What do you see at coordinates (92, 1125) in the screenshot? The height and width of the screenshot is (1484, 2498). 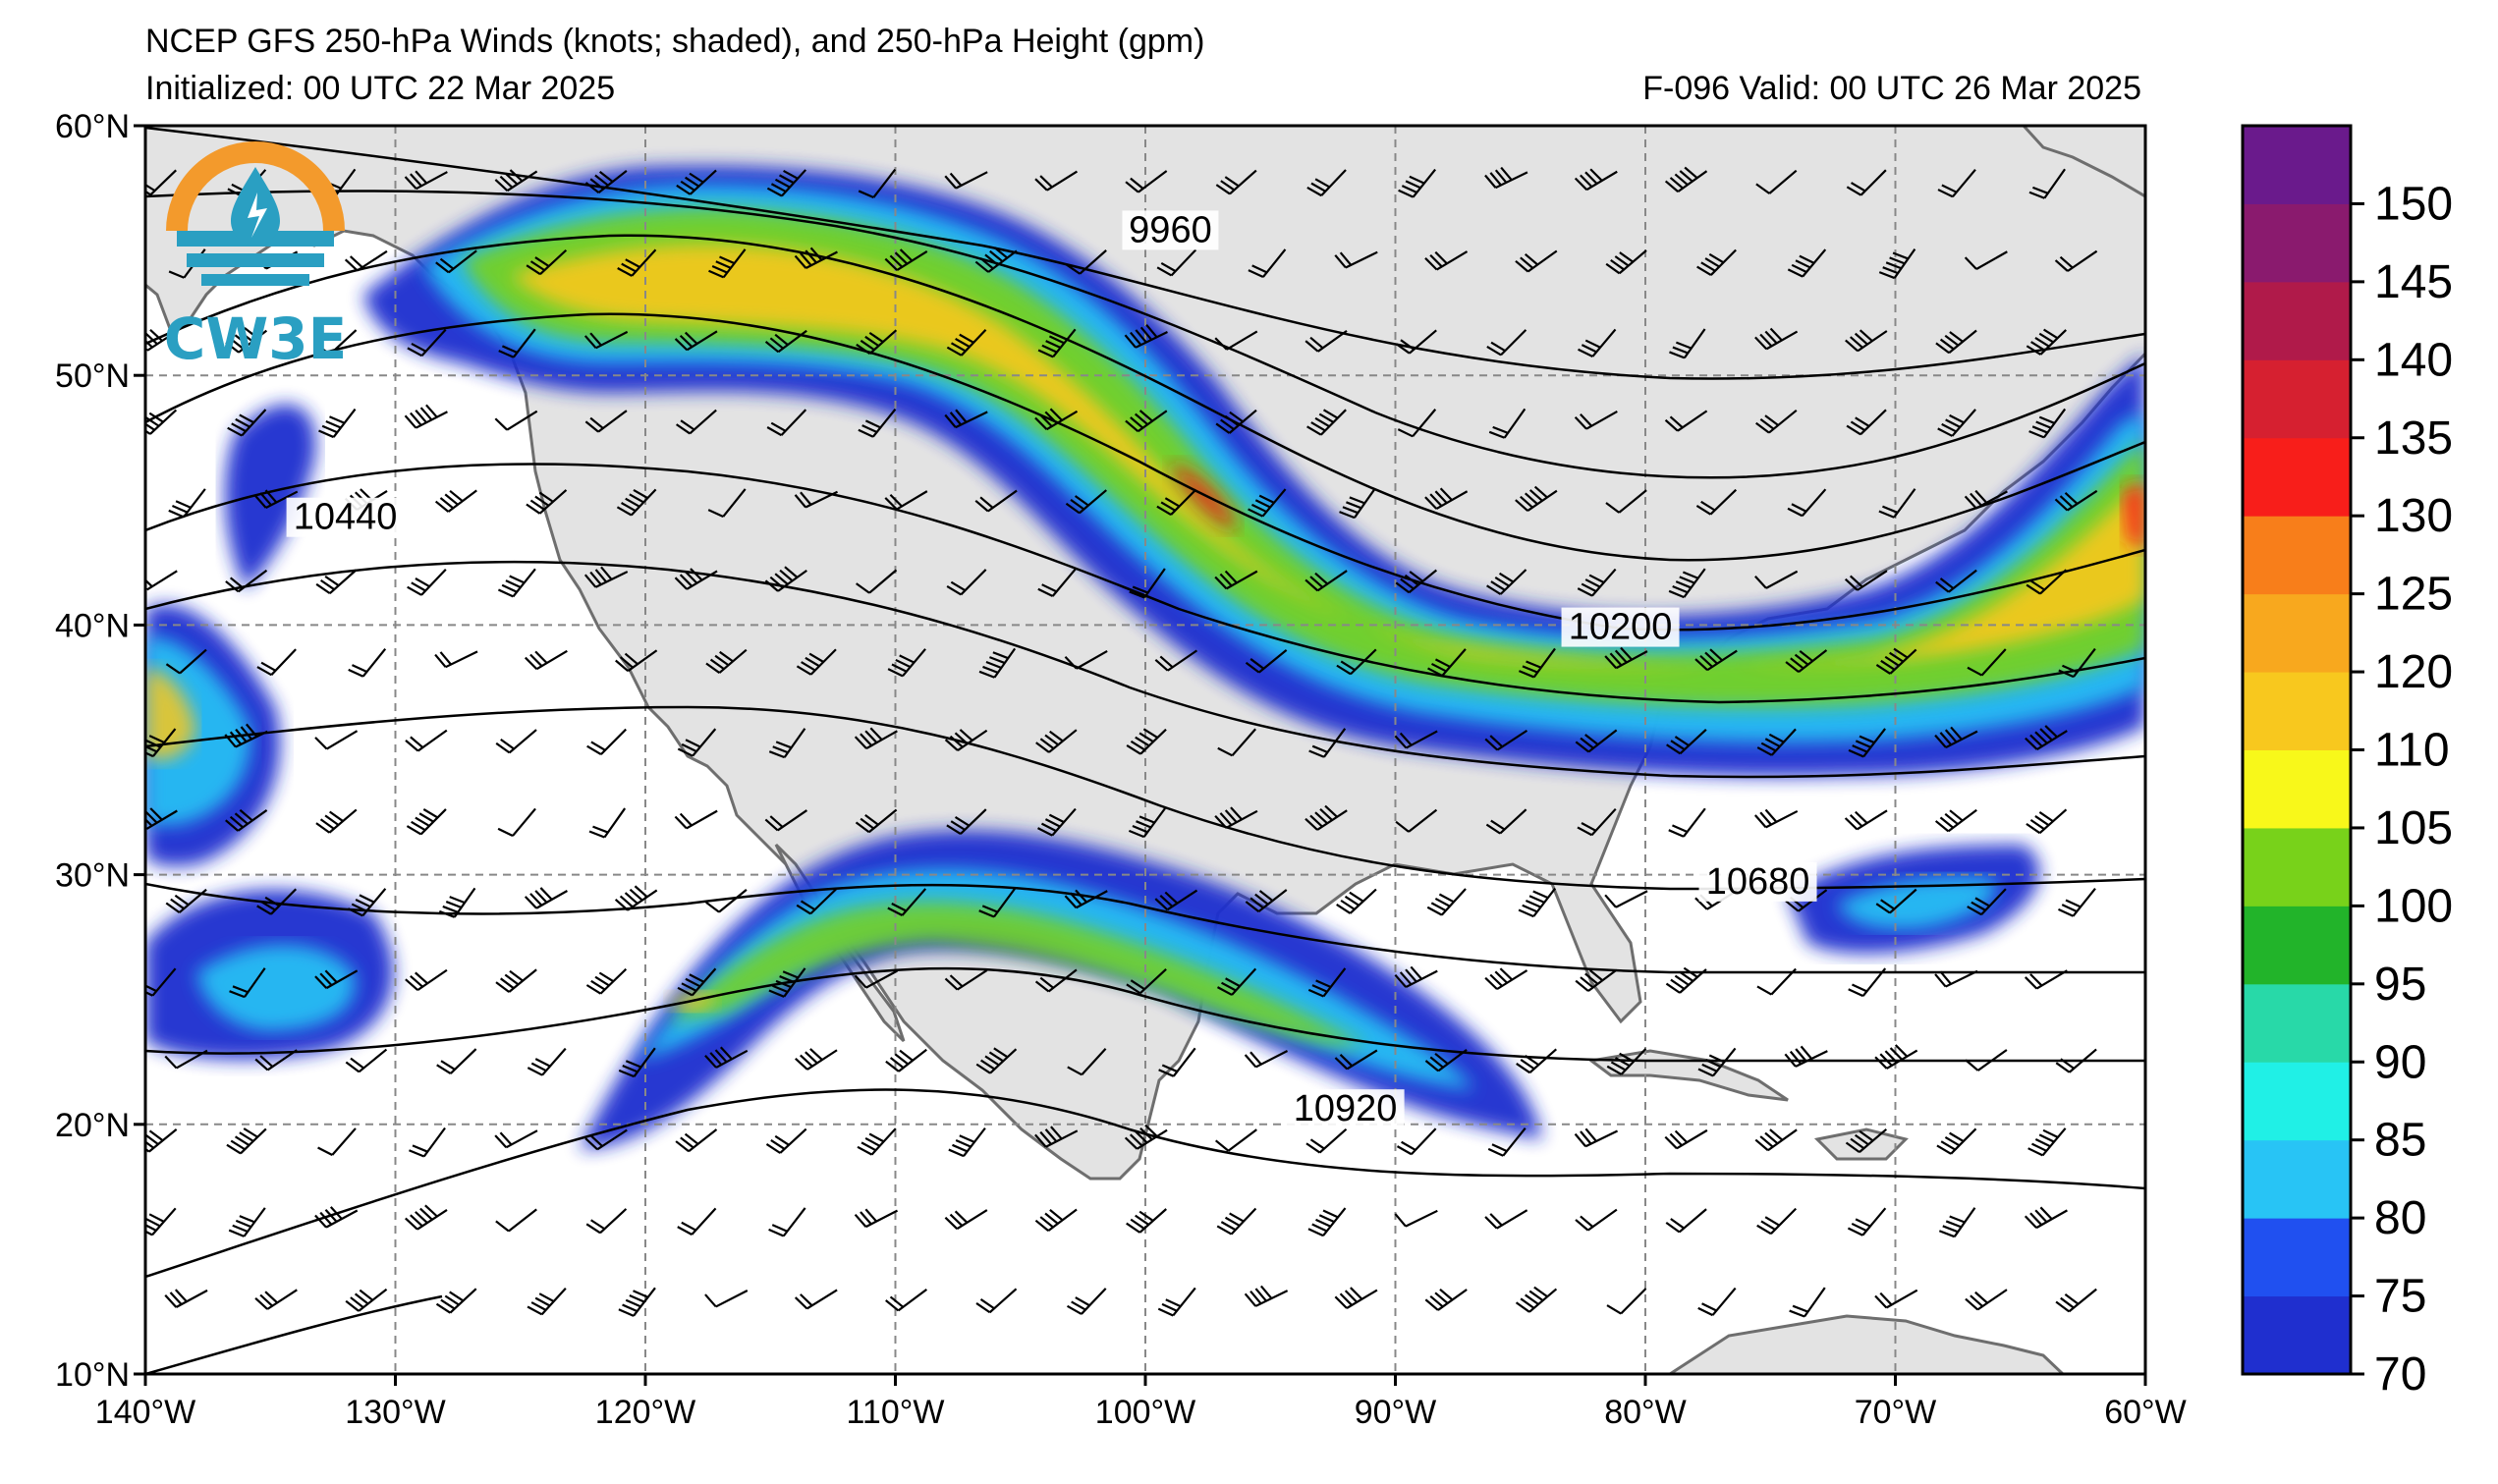 I see `lat-tick-label: 20°N` at bounding box center [92, 1125].